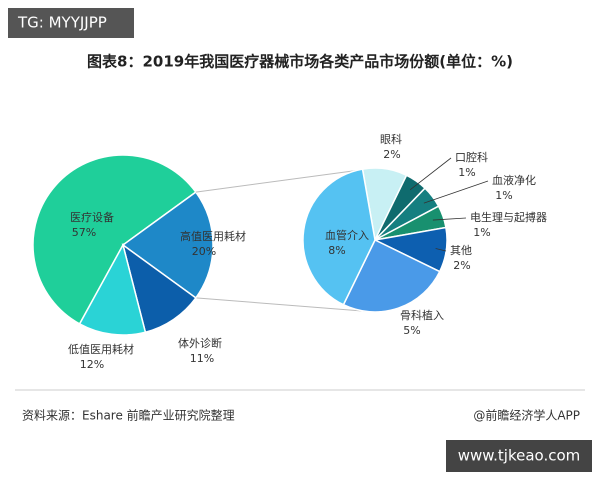  What do you see at coordinates (526, 415) in the screenshot?
I see `credit: @前瞻经济学人APP` at bounding box center [526, 415].